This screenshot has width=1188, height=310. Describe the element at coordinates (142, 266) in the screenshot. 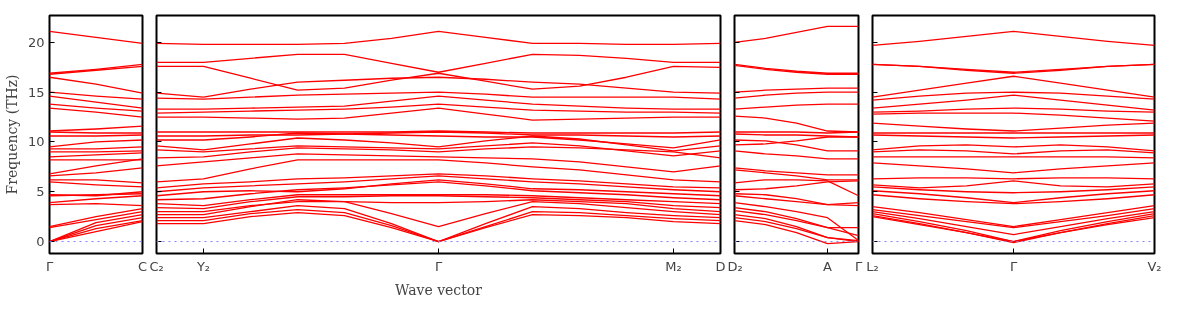

I see `x-tick-label: C` at that location.